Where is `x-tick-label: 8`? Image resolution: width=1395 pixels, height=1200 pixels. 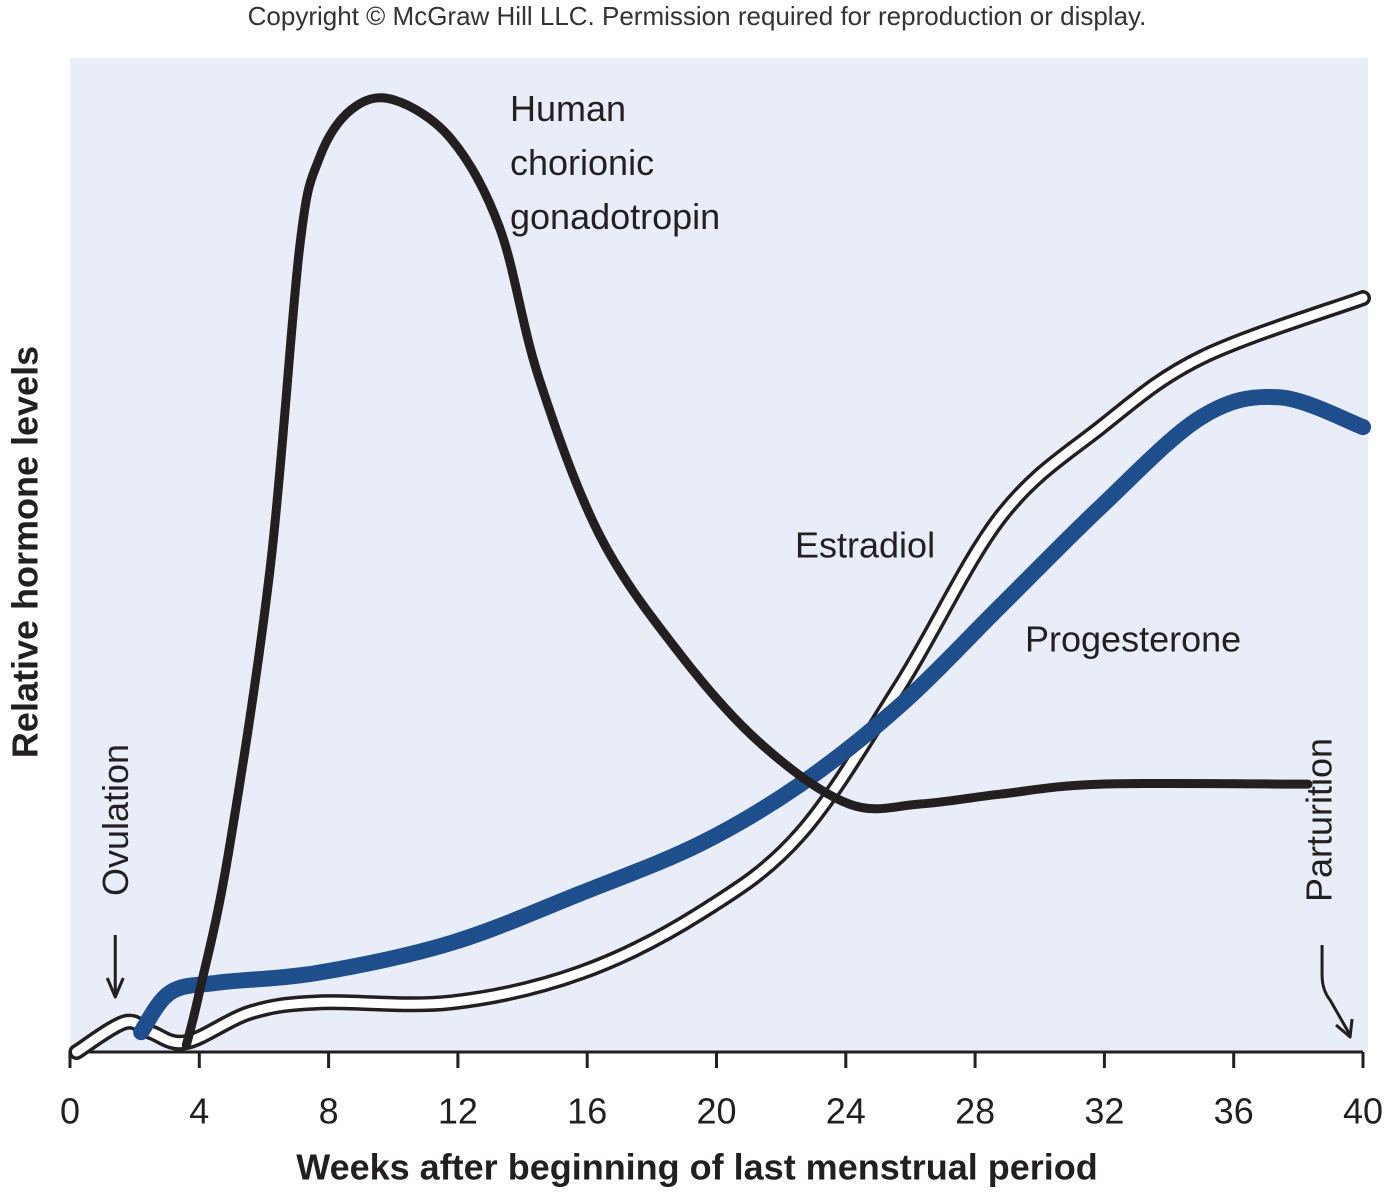 x-tick-label: 8 is located at coordinates (329, 1111).